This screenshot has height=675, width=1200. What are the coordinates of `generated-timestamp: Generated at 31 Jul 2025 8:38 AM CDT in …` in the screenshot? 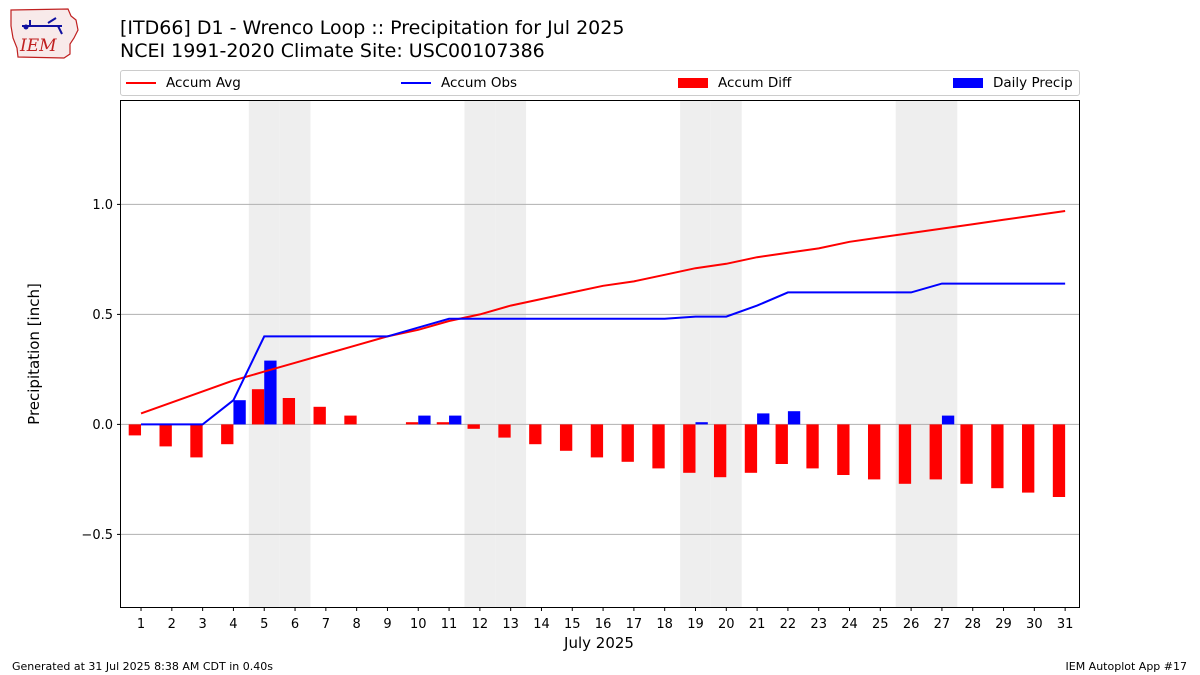 It's located at (142, 666).